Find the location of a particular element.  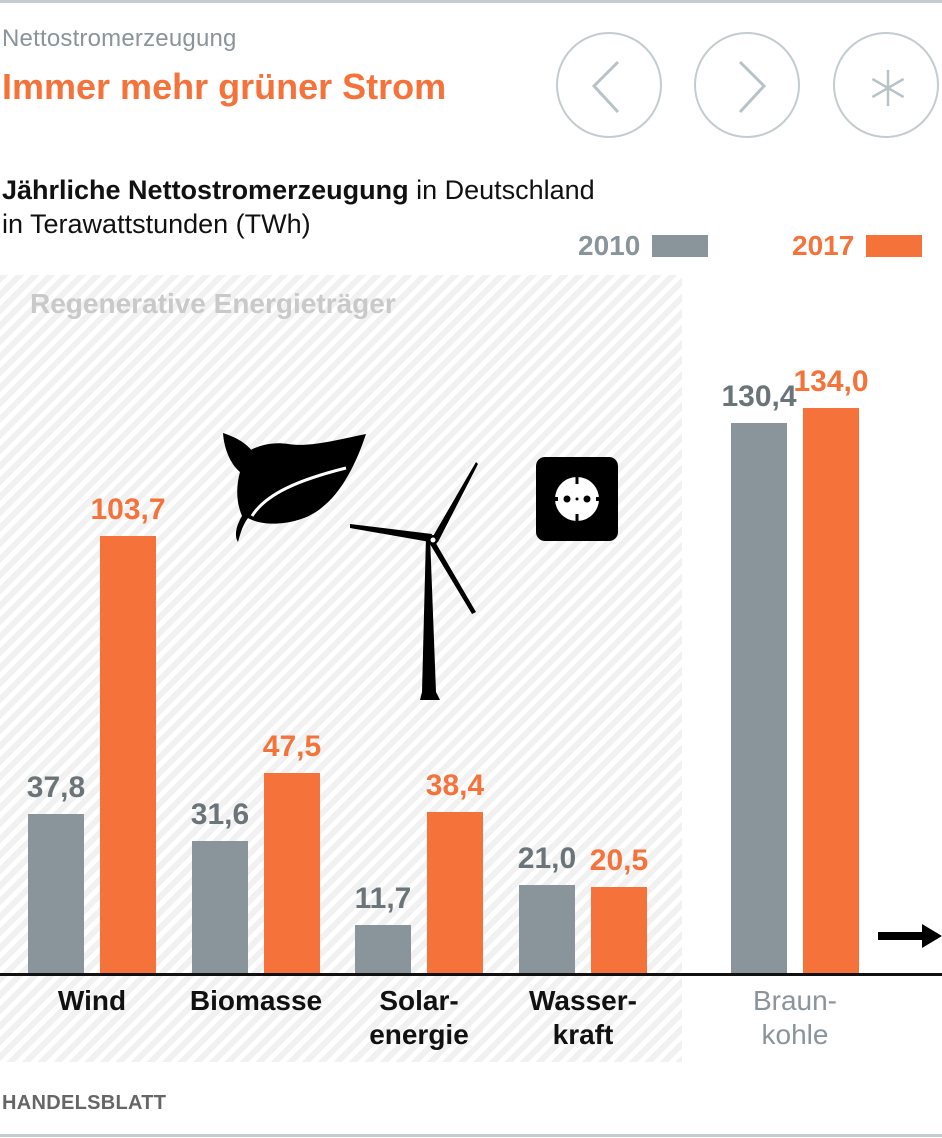

info-button is located at coordinates (886, 85).